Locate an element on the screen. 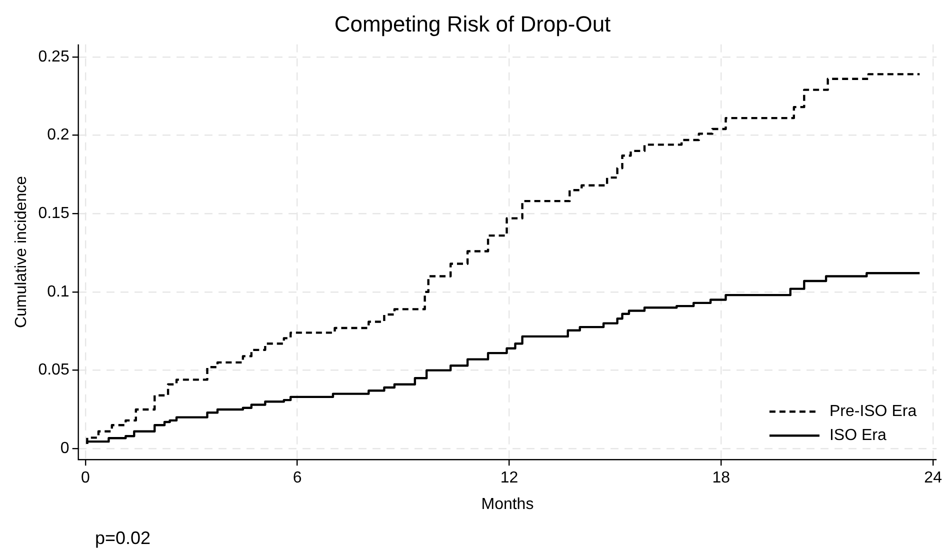 Image resolution: width=945 pixels, height=552 pixels. y-tick-label: 0.05 is located at coordinates (54, 370).